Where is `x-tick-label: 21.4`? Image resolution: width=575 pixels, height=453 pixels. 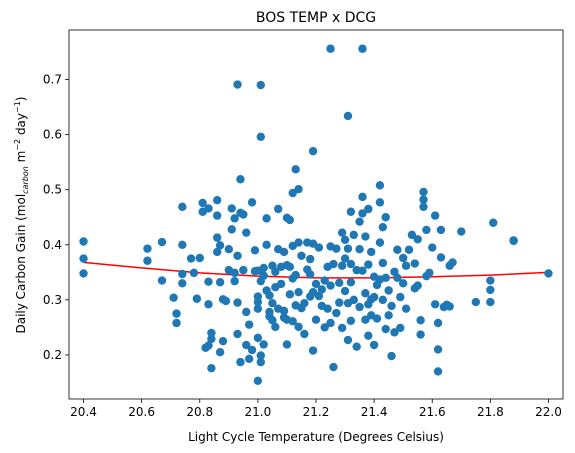
x-tick-label: 21.4 is located at coordinates (374, 412).